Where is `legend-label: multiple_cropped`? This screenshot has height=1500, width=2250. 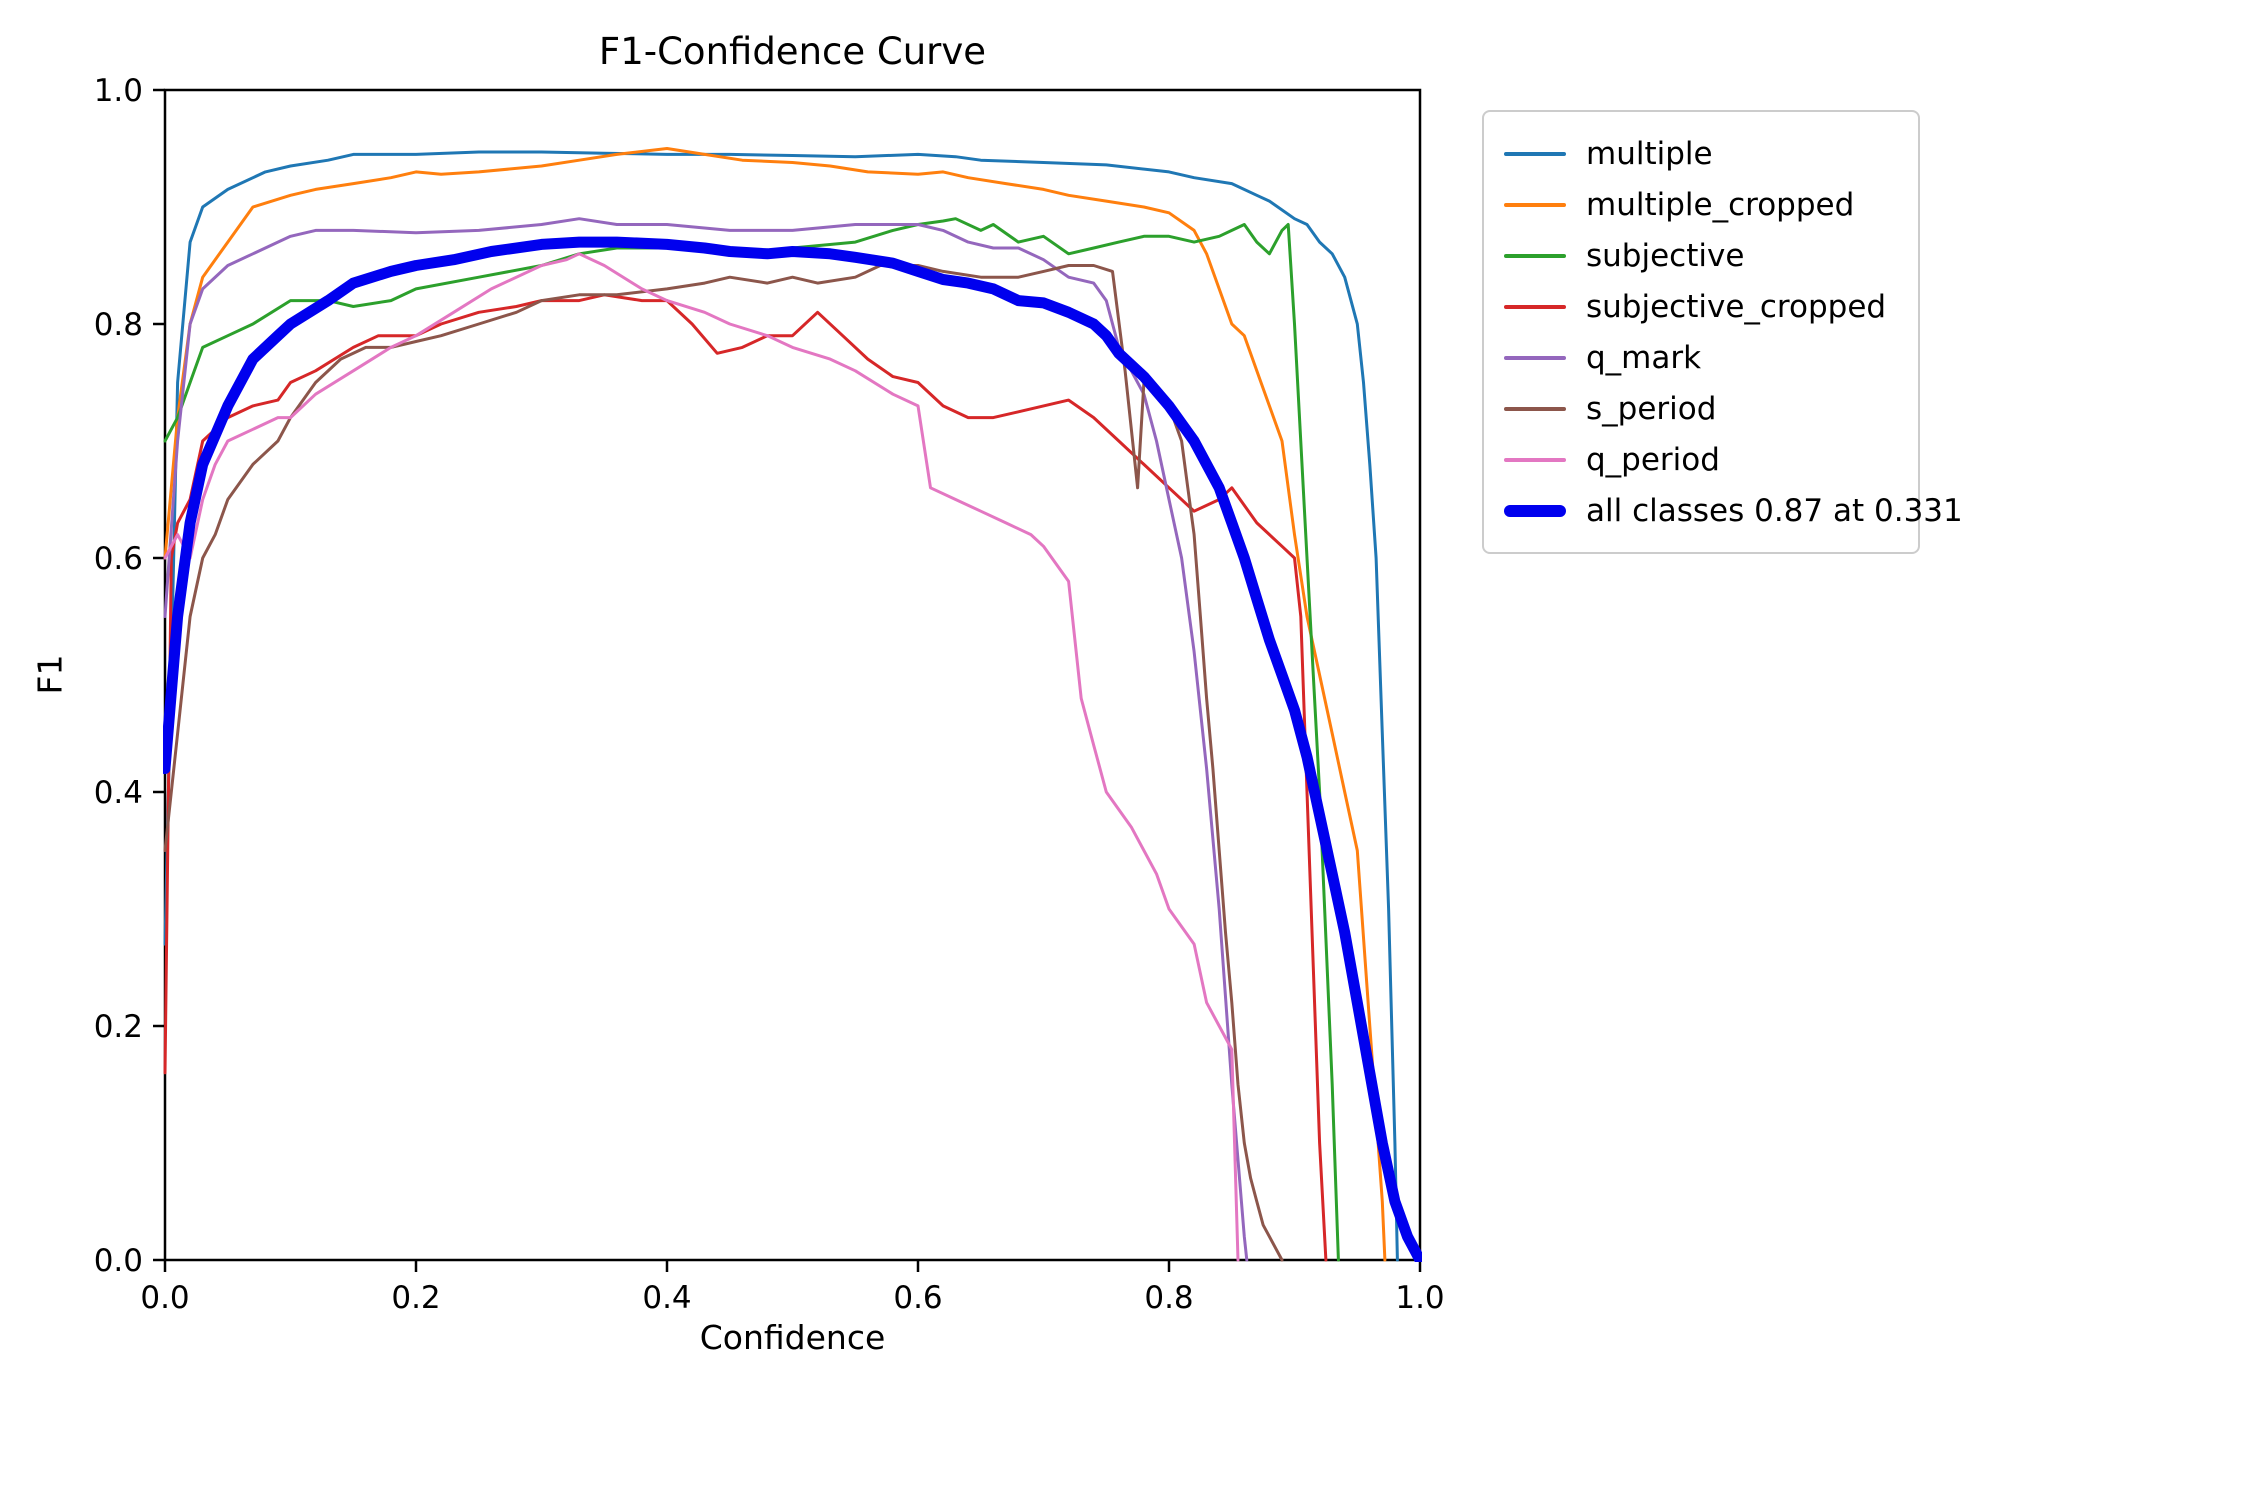
legend-label: multiple_cropped is located at coordinates (1720, 204).